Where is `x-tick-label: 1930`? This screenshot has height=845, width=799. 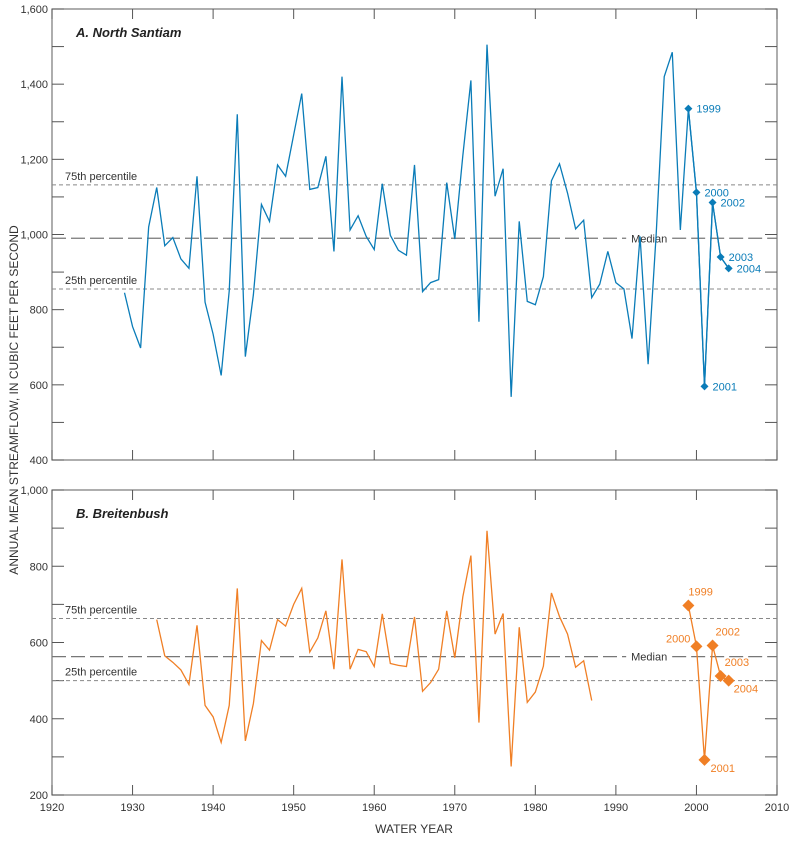
x-tick-label: 1930 is located at coordinates (132, 808).